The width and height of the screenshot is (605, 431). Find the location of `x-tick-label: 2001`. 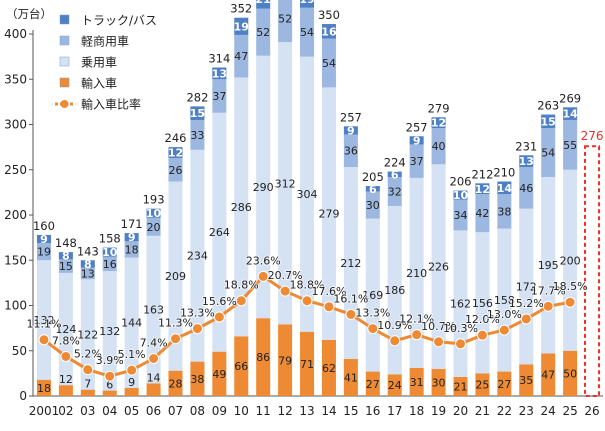

x-tick-label: 2001 is located at coordinates (44, 411).